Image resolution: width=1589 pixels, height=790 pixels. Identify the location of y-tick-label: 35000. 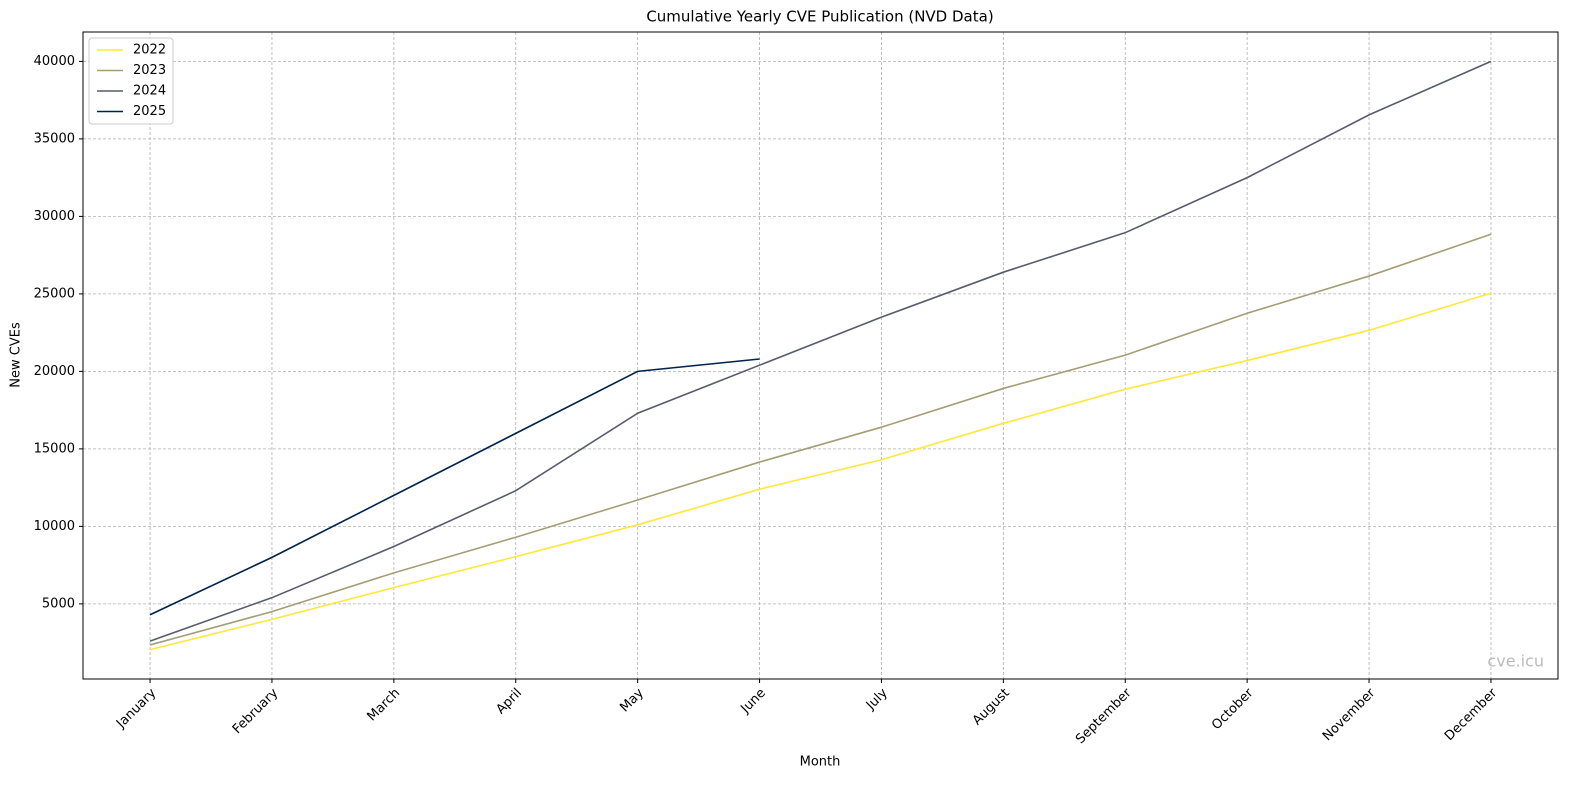
(54, 138).